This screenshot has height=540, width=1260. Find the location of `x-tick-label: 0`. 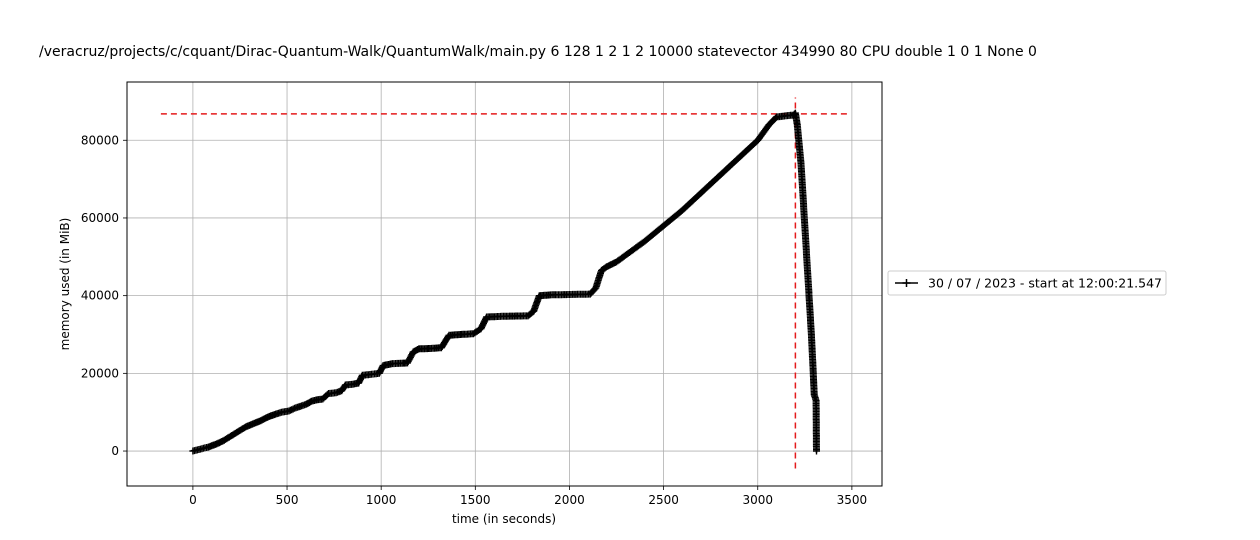

x-tick-label: 0 is located at coordinates (193, 500).